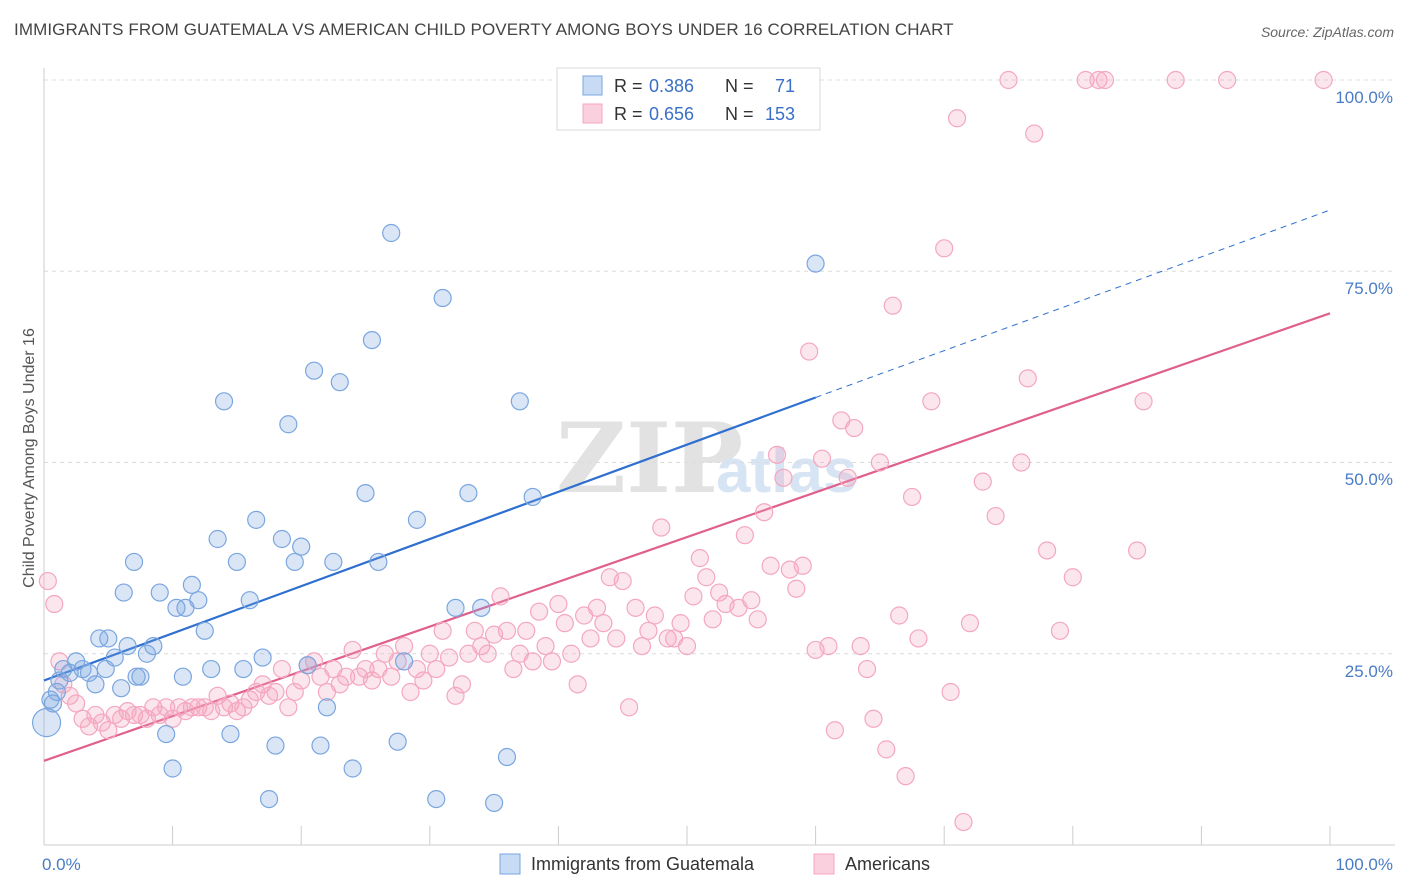 The image size is (1406, 892). I want to click on legend-n-label-1: N =, so click(739, 86).